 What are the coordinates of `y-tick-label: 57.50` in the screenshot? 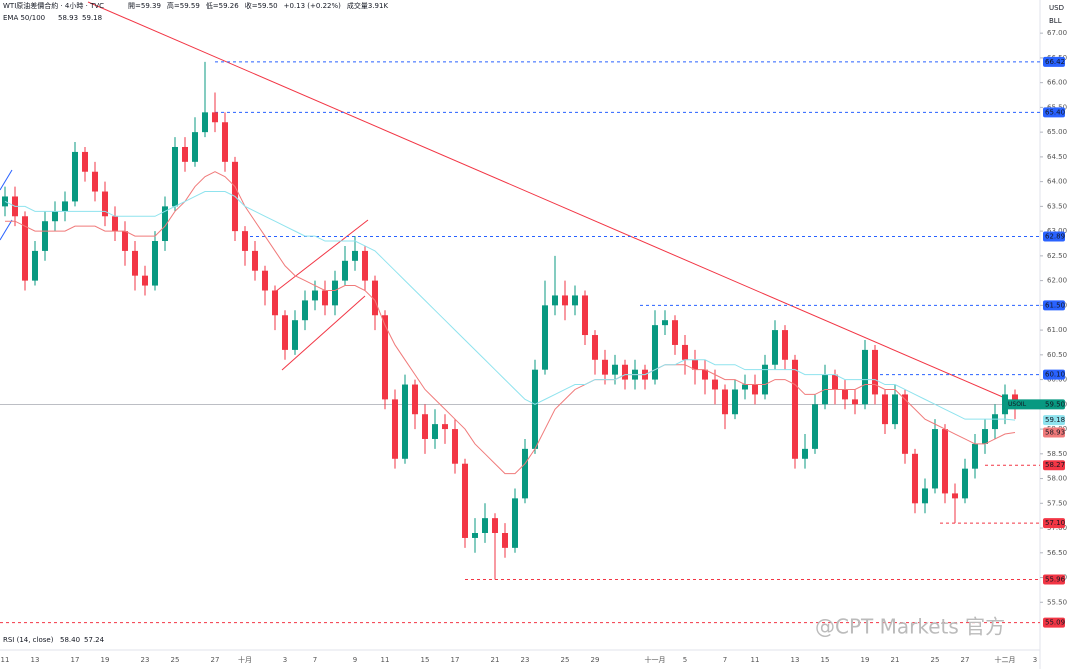 It's located at (1057, 503).